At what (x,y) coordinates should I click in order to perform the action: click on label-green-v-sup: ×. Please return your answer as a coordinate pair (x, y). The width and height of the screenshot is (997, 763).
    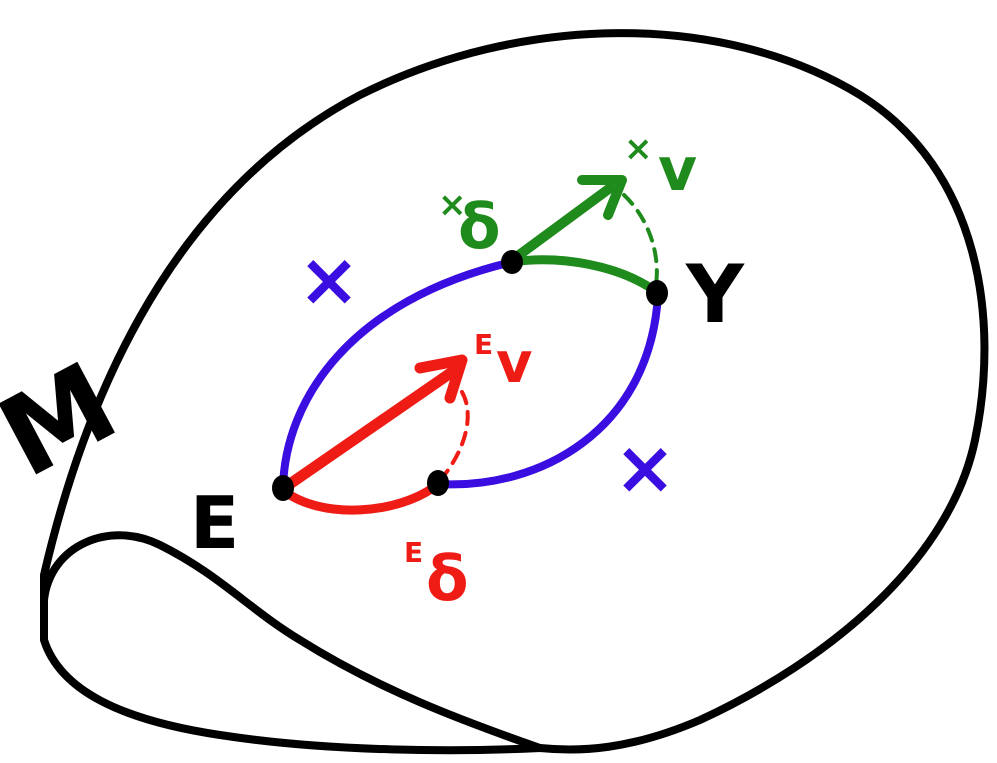
    Looking at the image, I should click on (638, 149).